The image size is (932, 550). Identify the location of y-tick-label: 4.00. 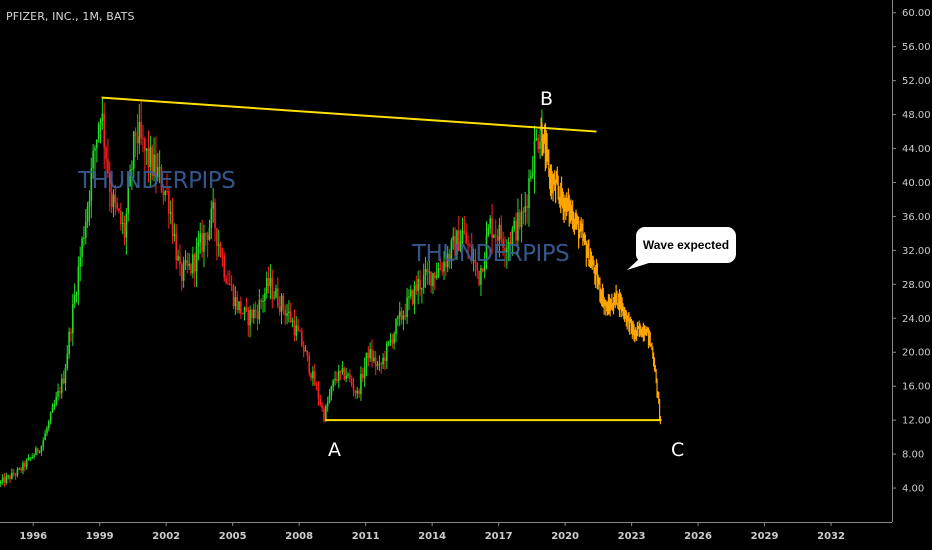
(913, 489).